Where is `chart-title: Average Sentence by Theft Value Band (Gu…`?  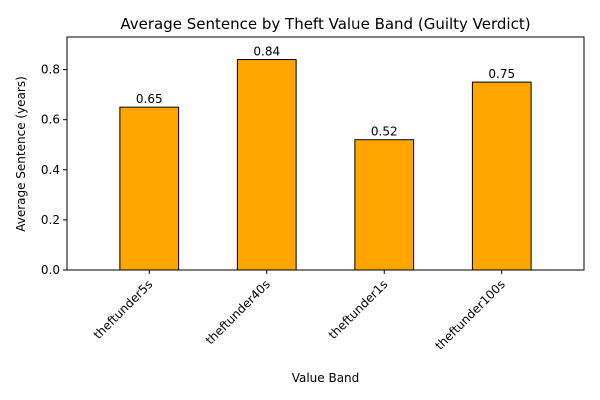
chart-title: Average Sentence by Theft Value Band (Gu… is located at coordinates (325, 24).